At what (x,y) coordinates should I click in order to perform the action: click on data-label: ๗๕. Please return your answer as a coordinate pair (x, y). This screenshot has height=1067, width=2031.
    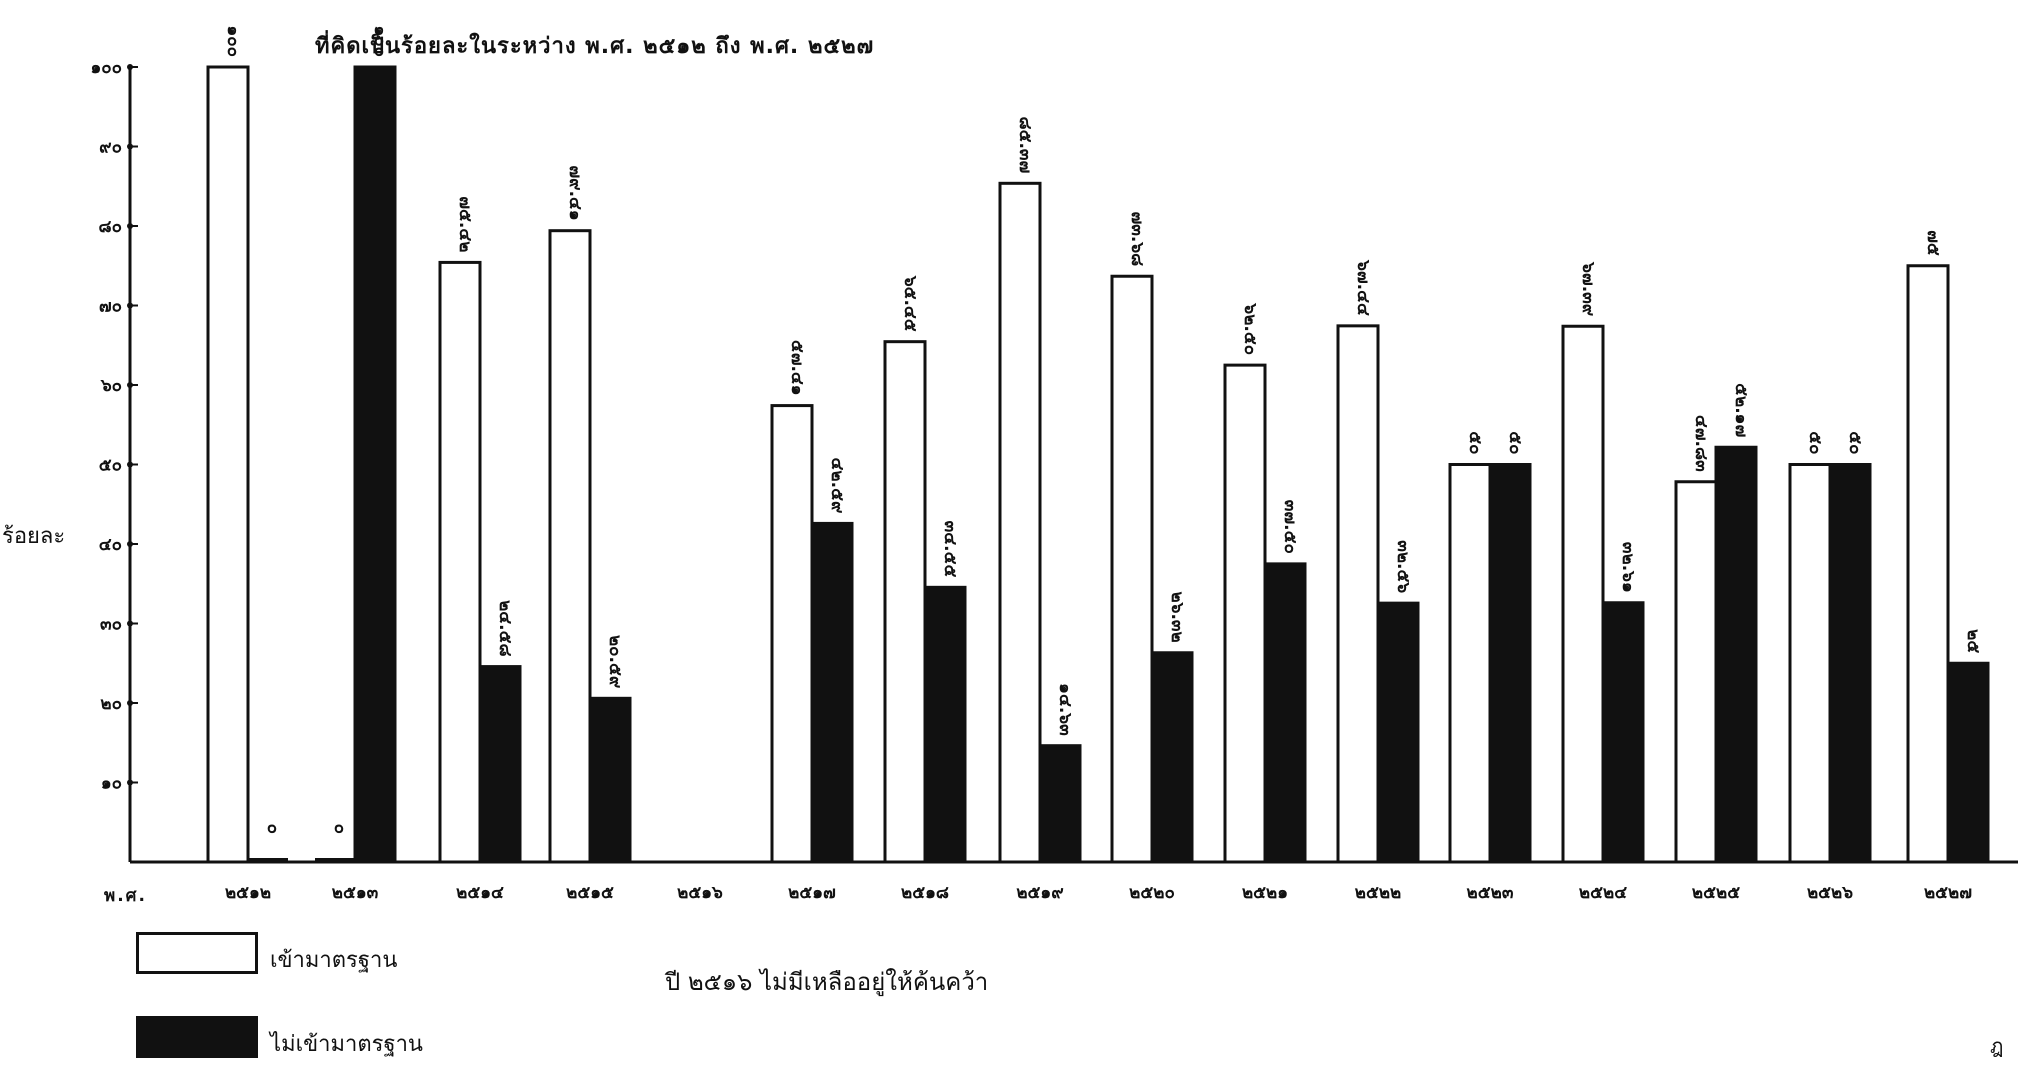
    Looking at the image, I should click on (1933, 243).